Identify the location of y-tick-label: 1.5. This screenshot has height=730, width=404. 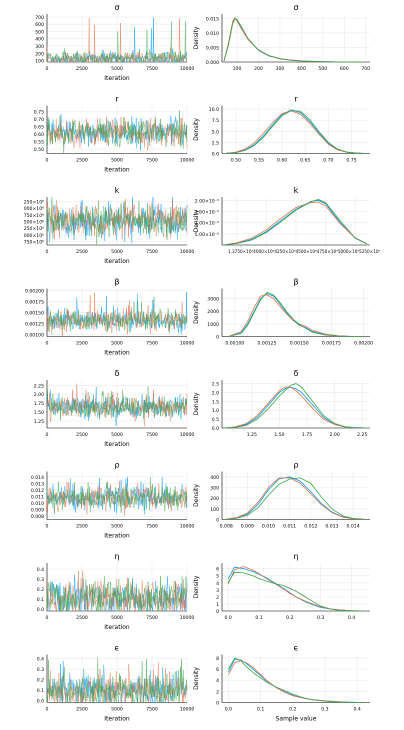
(215, 402).